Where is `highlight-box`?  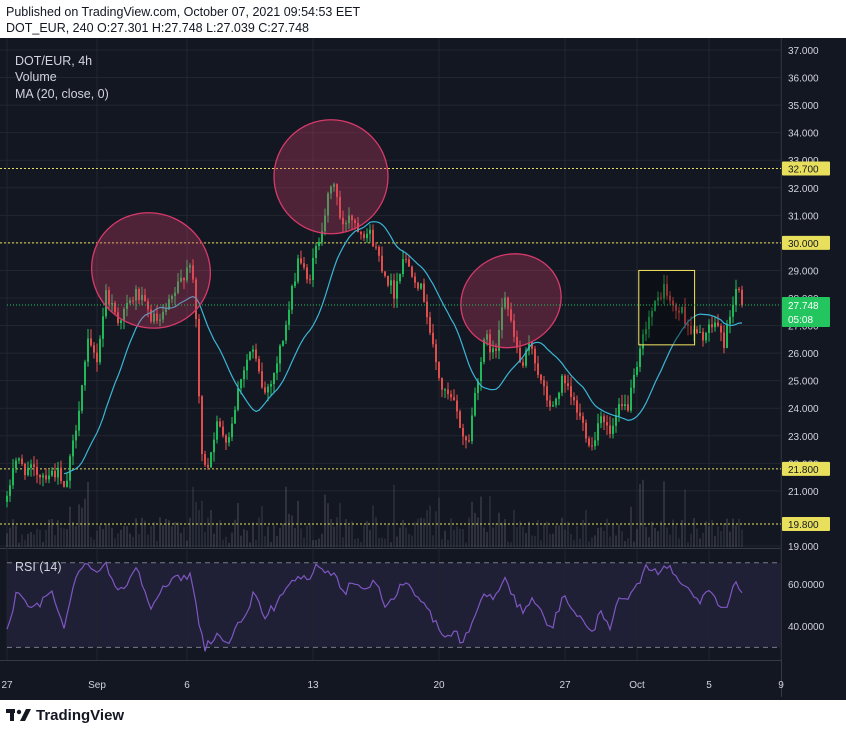
highlight-box is located at coordinates (667, 307).